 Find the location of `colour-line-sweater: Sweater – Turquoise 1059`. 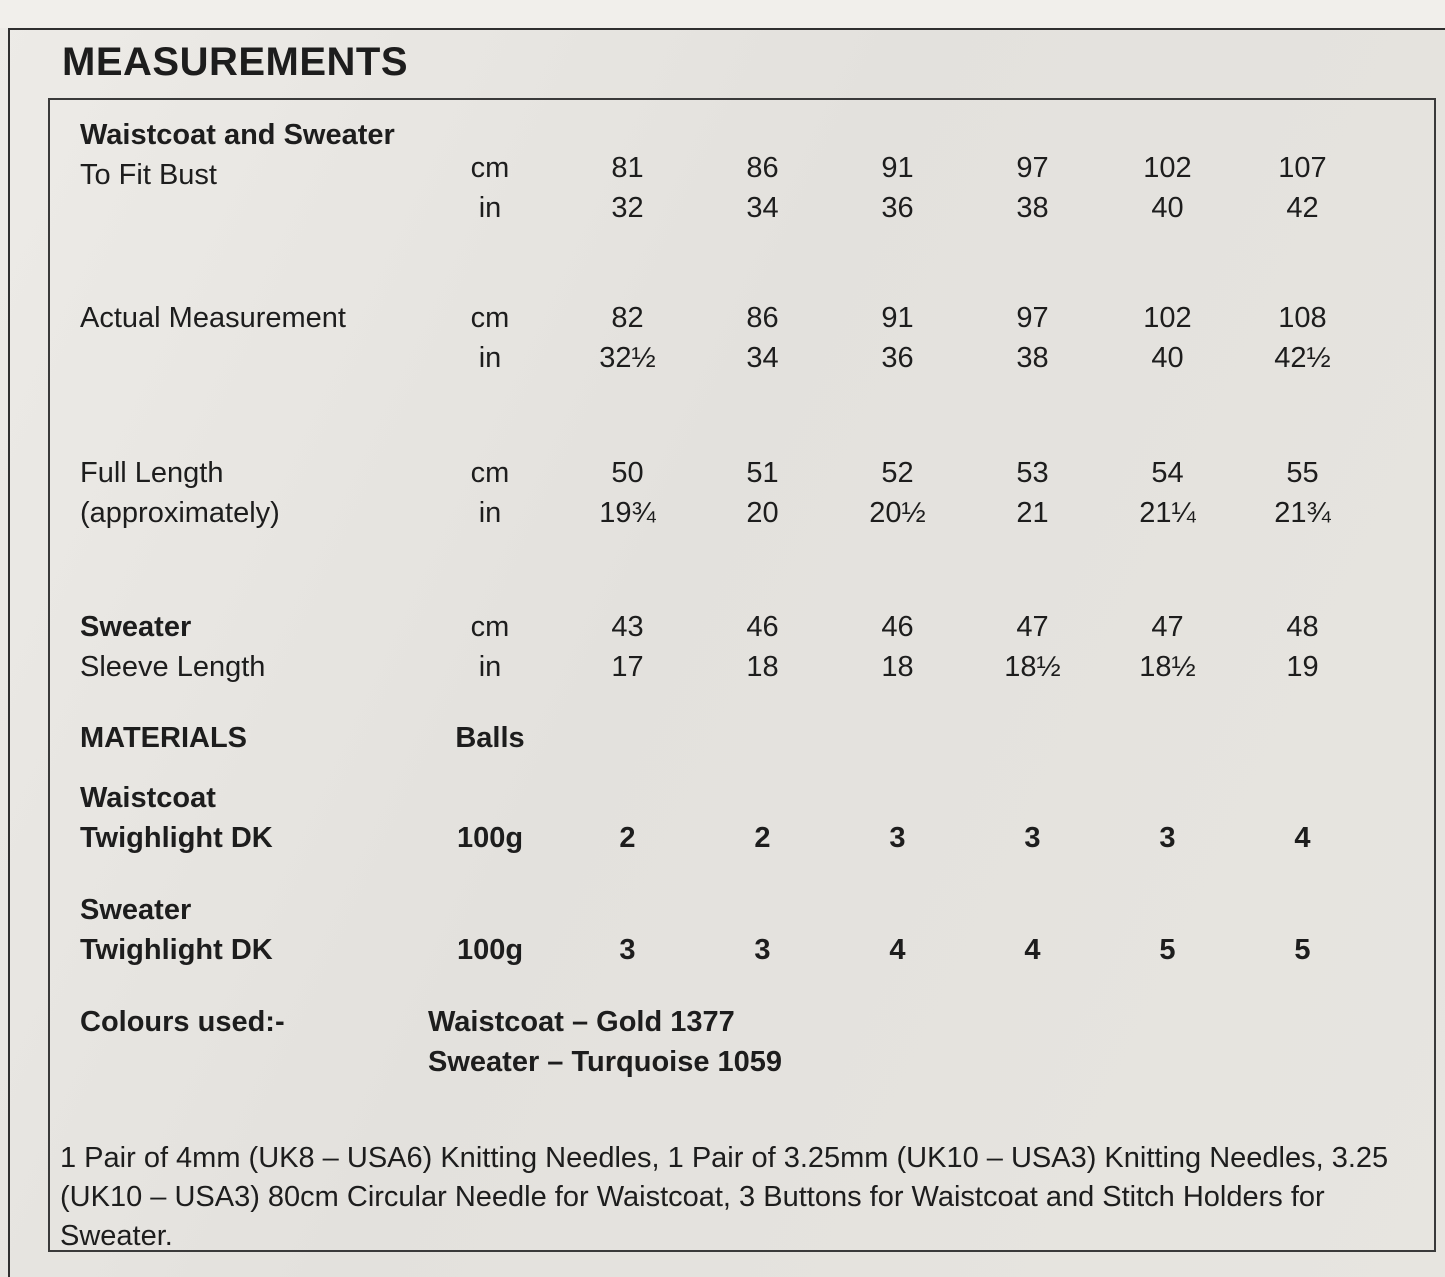

colour-line-sweater: Sweater – Turquoise 1059 is located at coordinates (605, 1062).